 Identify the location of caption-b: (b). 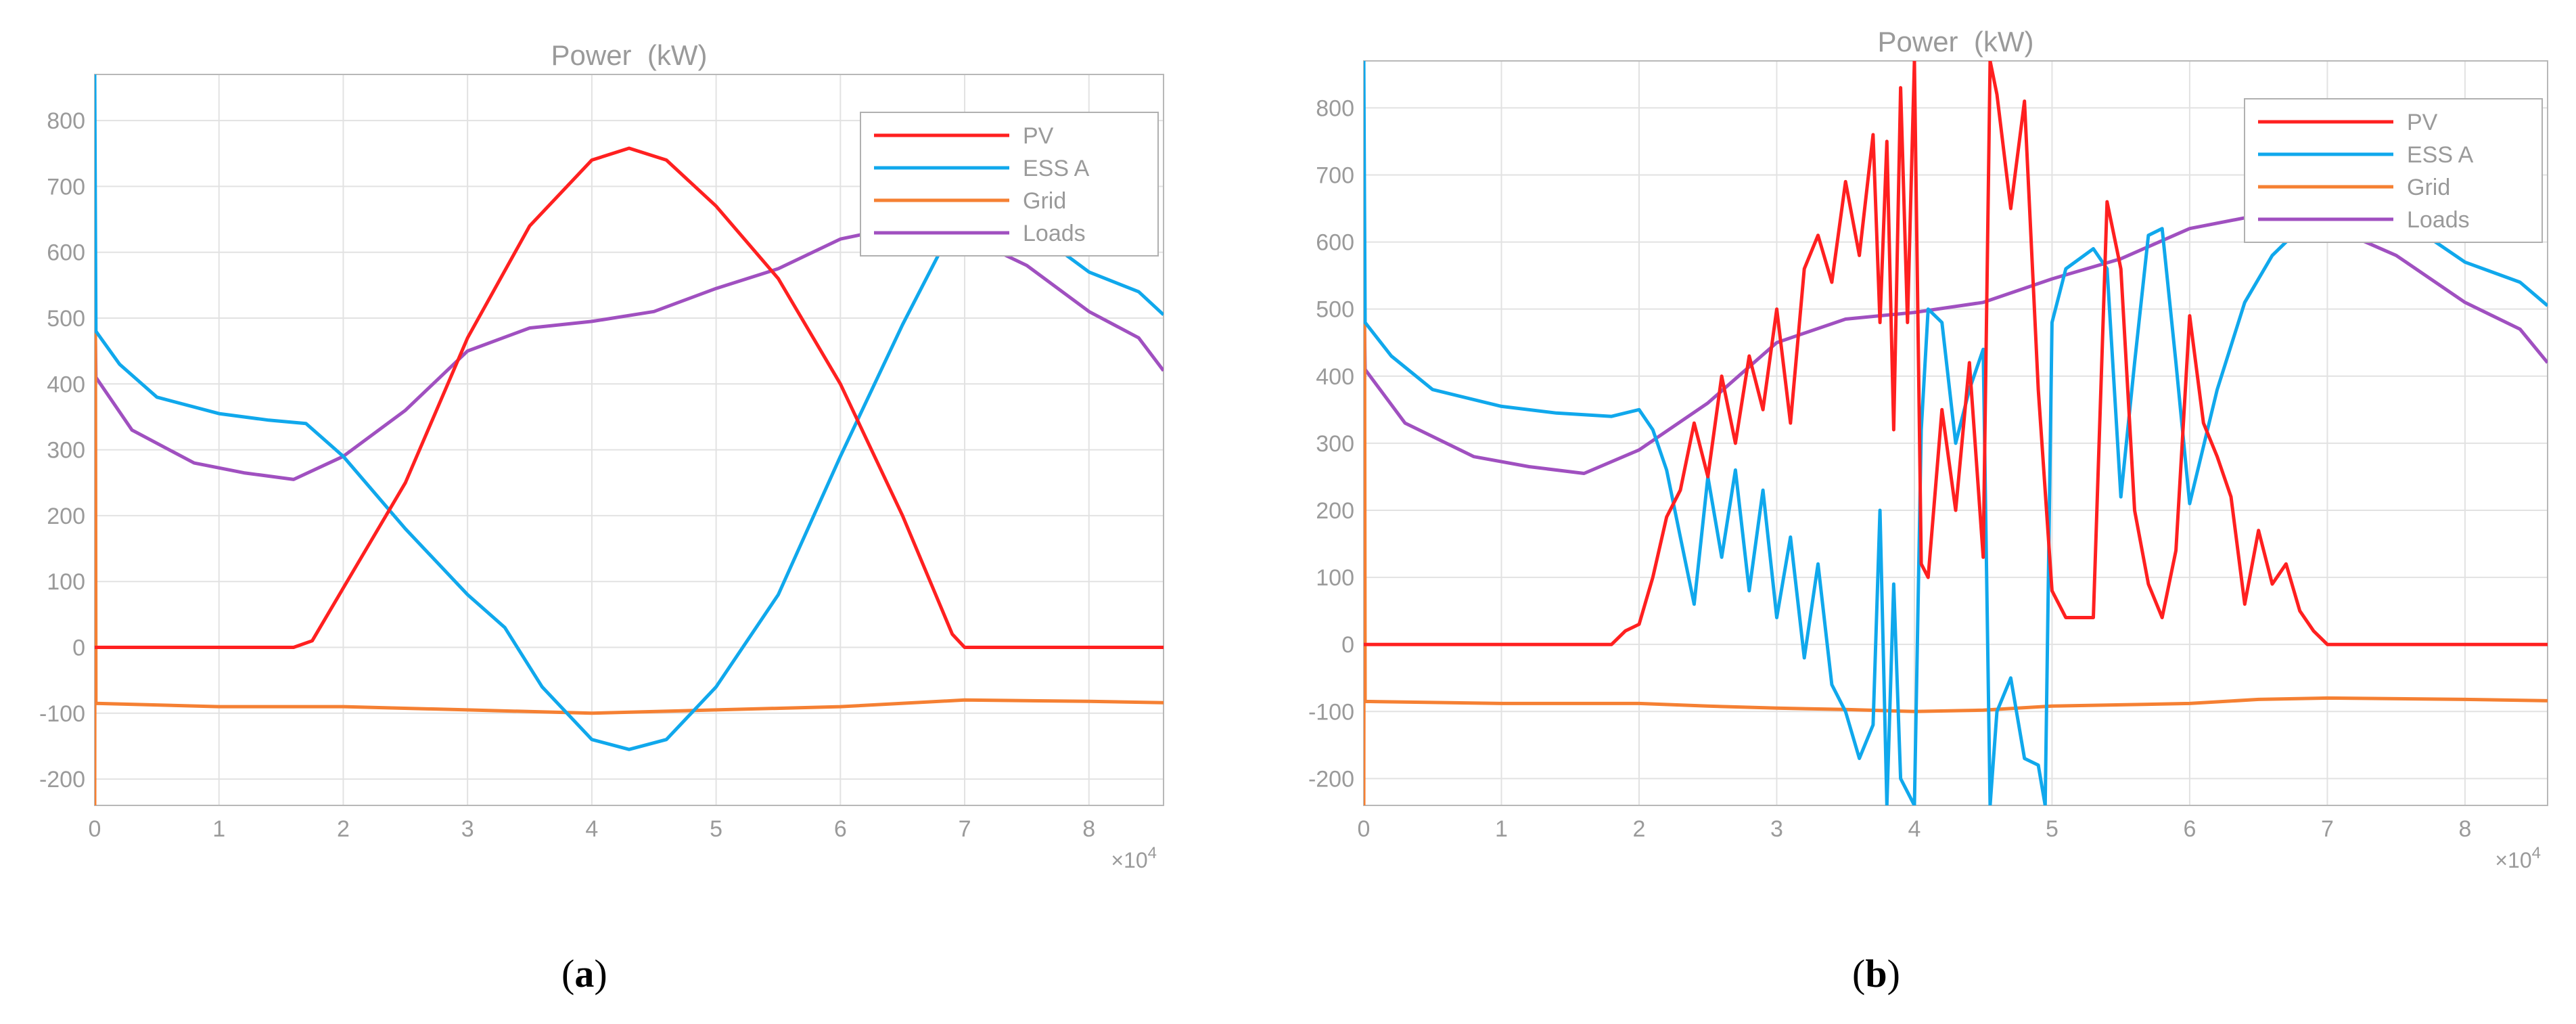
(1876, 974).